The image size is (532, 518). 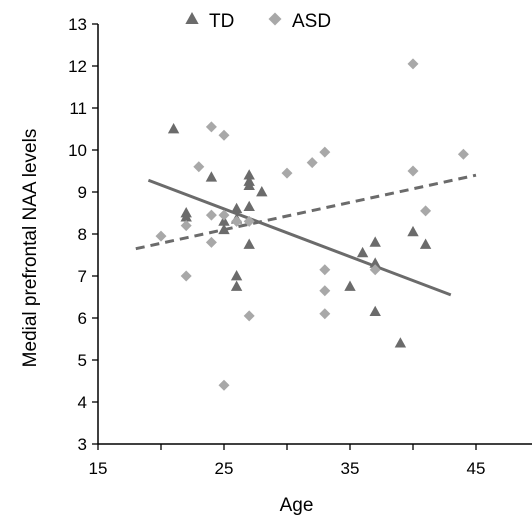 I want to click on y-tick-label: 5, so click(x=82, y=360).